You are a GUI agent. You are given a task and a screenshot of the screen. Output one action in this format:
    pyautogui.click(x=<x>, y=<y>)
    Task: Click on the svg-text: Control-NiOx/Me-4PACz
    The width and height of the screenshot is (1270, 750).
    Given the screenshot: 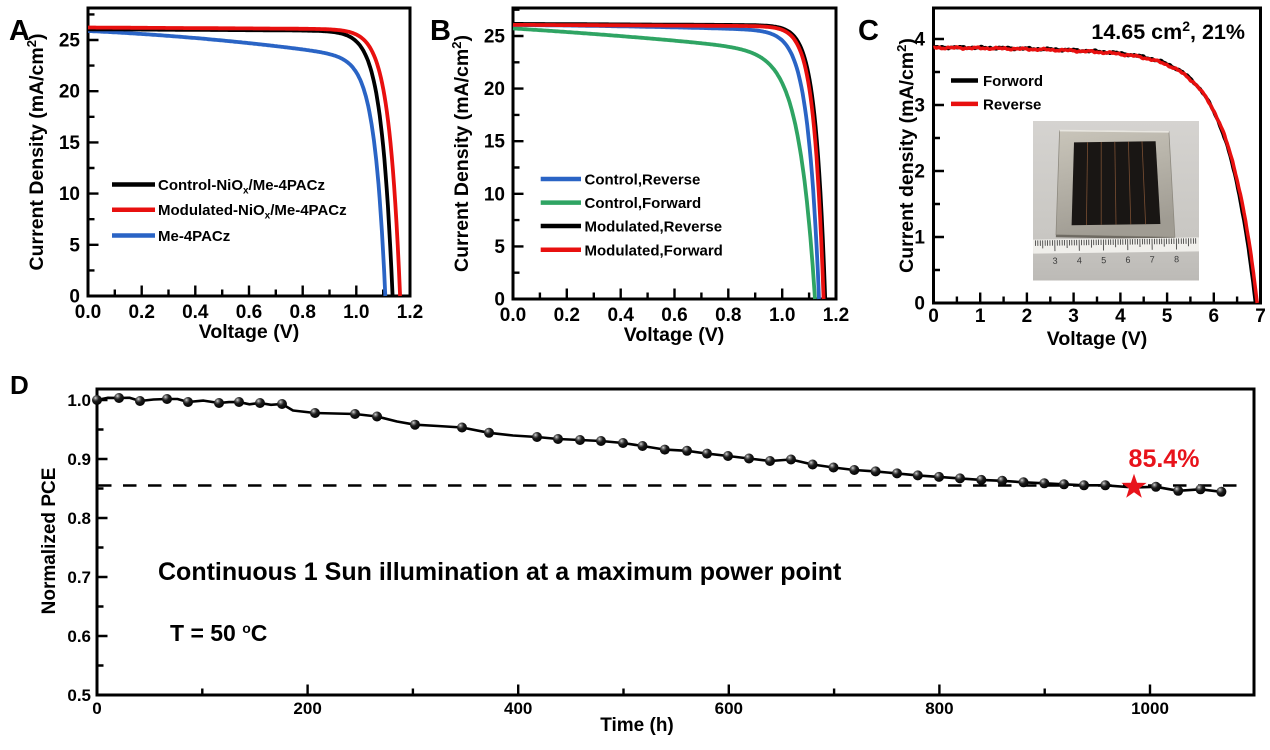 What is the action you would take?
    pyautogui.click(x=241, y=187)
    